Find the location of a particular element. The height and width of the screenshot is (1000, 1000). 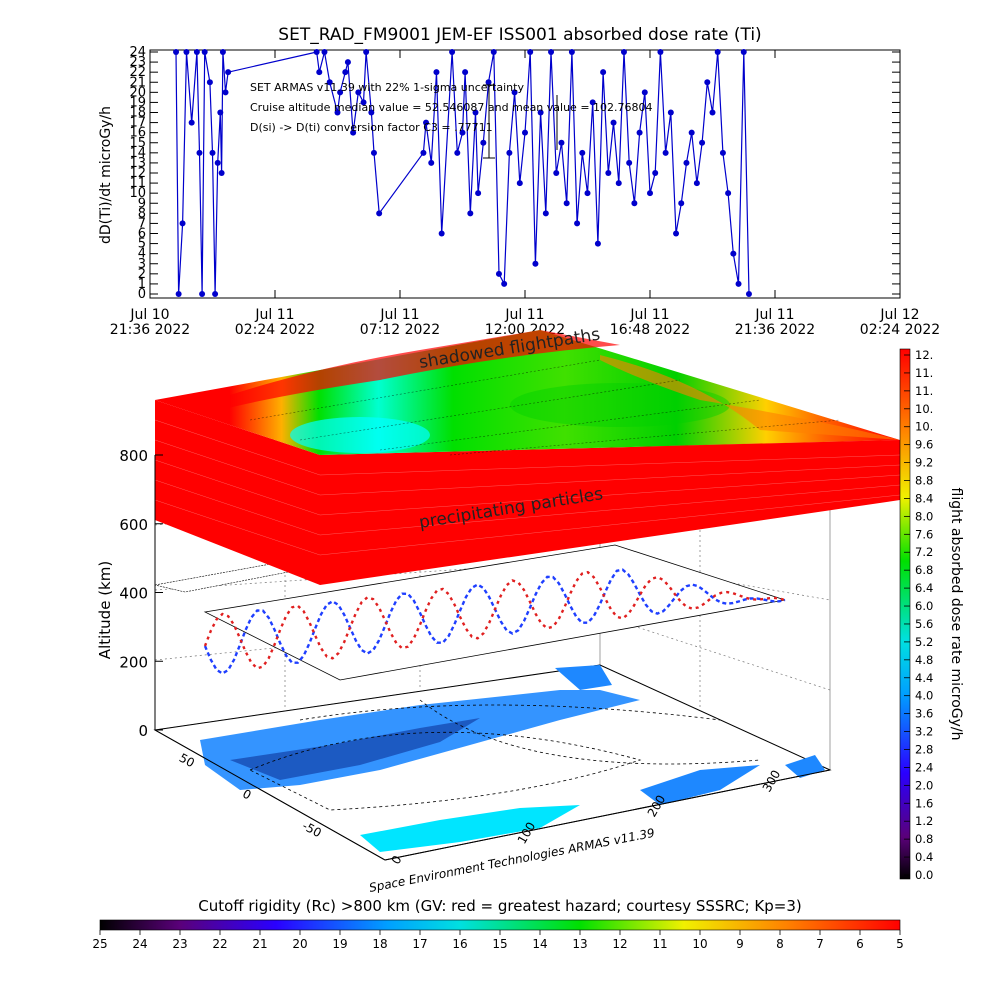

rigidity-tick-label: 18 is located at coordinates (379, 944).